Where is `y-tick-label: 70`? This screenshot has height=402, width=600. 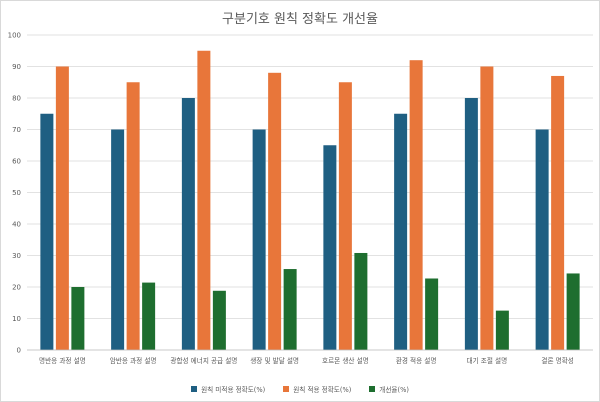
y-tick-label: 70 is located at coordinates (16, 130).